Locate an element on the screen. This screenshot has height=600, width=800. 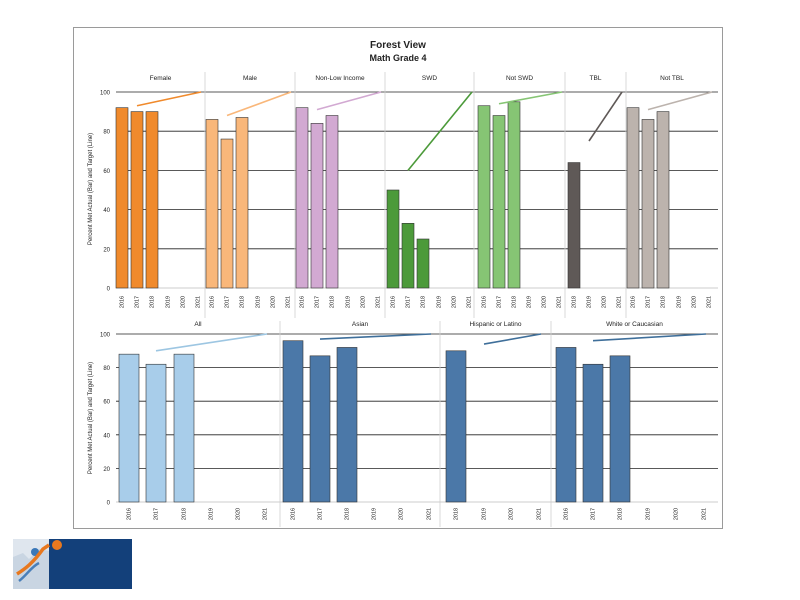
panel-label: Hispanic or Latino is located at coordinates (495, 324).